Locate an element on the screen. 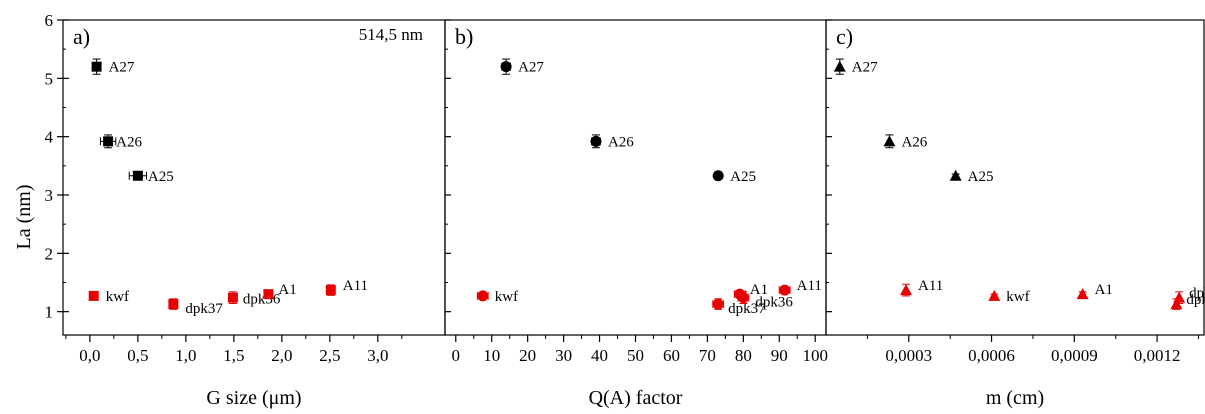  x-tick-label: 50 is located at coordinates (635, 355).